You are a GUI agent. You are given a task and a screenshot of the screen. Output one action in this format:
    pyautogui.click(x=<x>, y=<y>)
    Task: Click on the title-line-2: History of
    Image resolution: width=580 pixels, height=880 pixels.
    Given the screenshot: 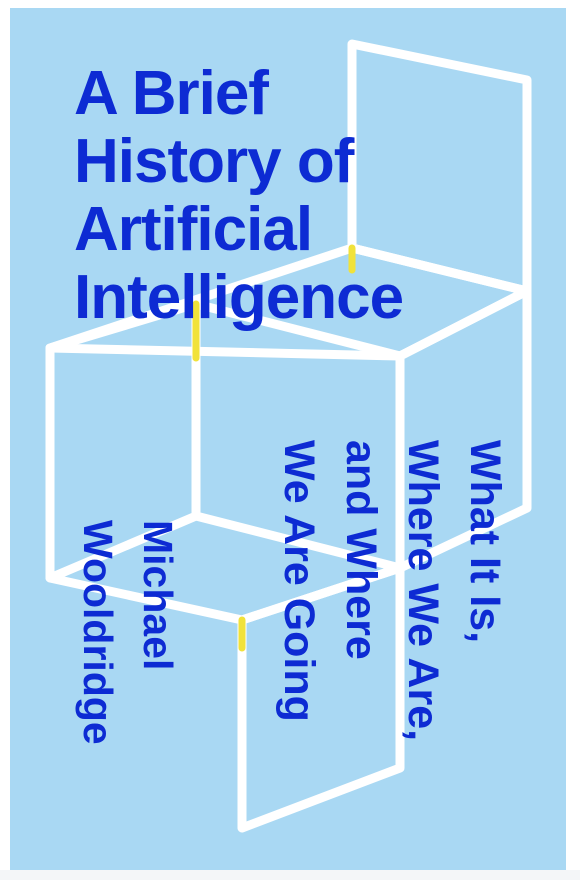 What is the action you would take?
    pyautogui.click(x=214, y=161)
    